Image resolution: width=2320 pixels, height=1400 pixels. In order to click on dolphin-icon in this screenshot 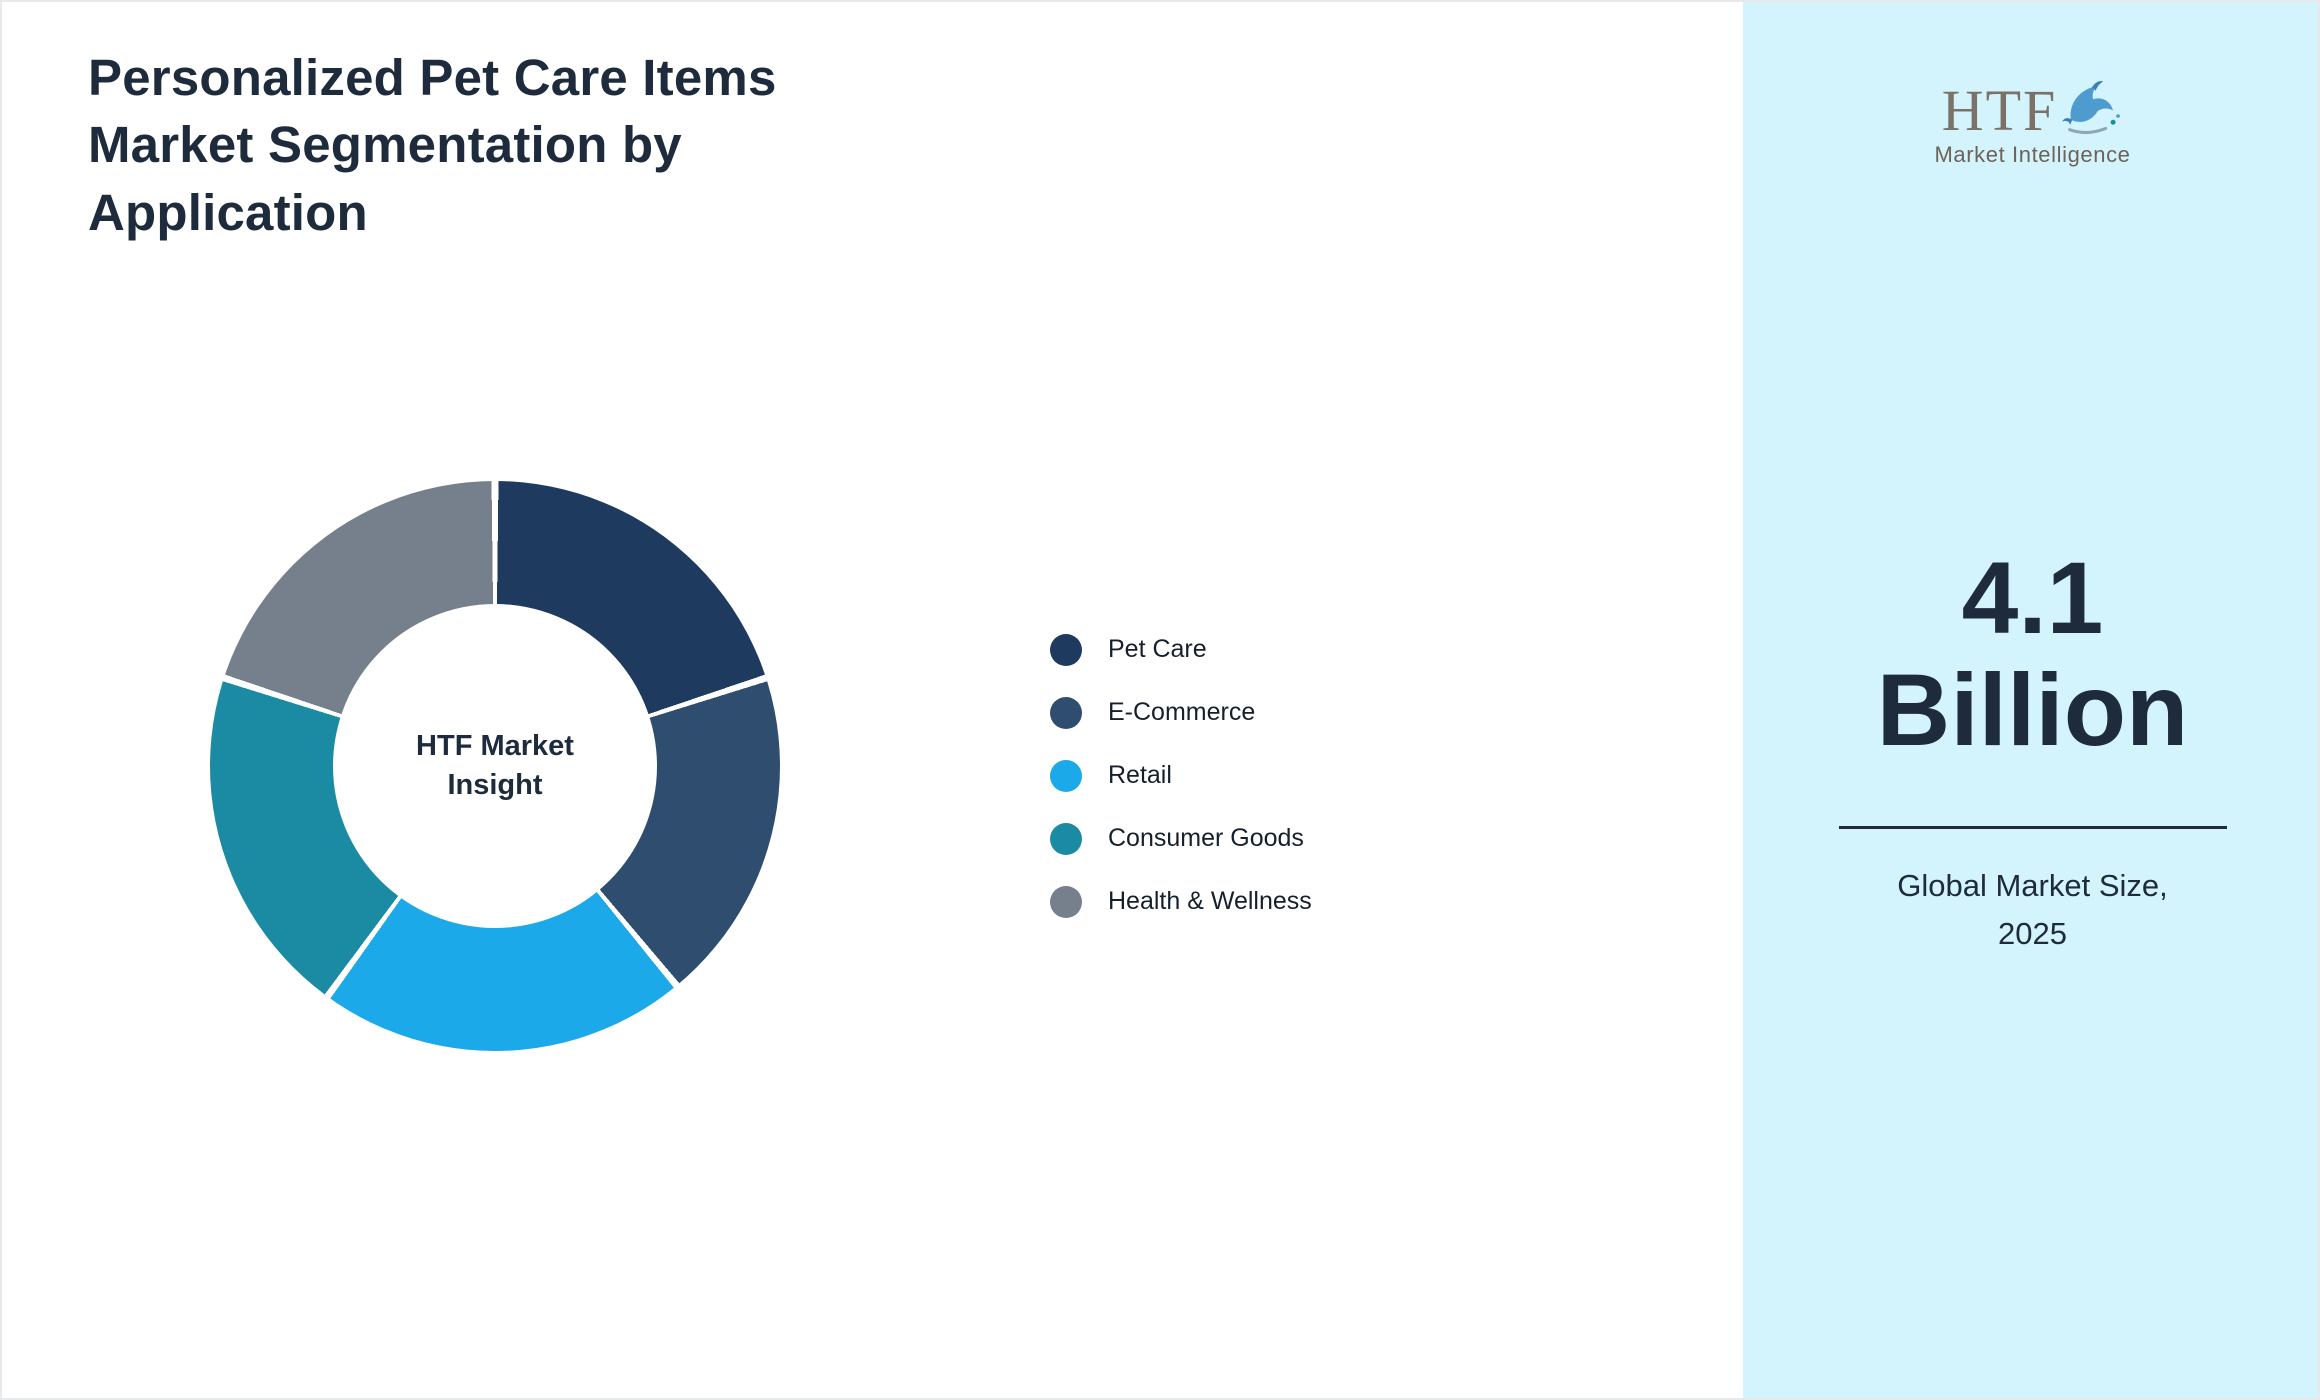, I will do `click(2091, 108)`.